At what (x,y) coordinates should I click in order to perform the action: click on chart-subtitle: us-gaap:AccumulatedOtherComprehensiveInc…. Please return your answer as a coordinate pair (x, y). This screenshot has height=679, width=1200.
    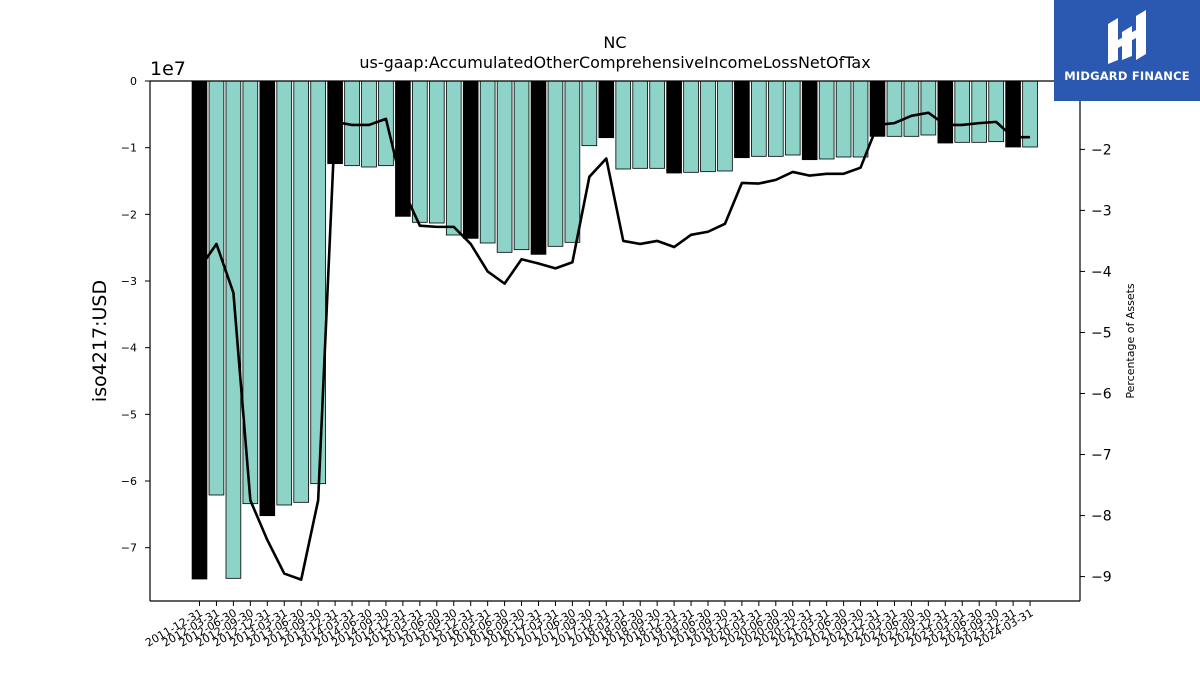
    Looking at the image, I should click on (614, 62).